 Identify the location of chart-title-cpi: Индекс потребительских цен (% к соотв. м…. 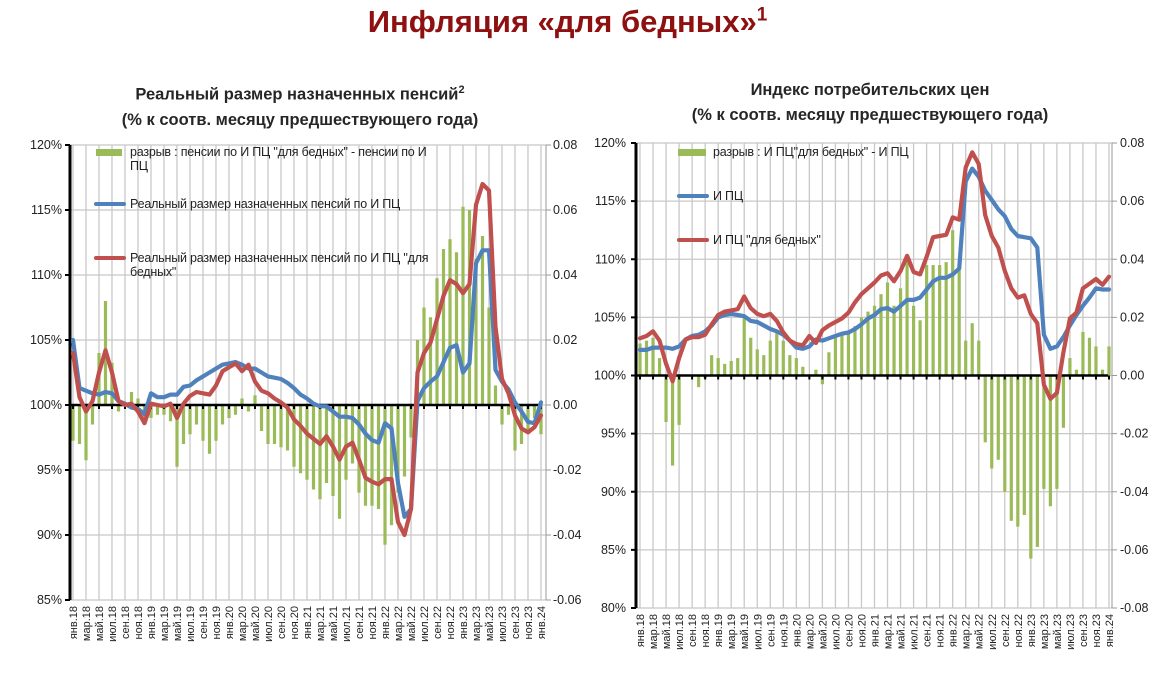
(870, 103).